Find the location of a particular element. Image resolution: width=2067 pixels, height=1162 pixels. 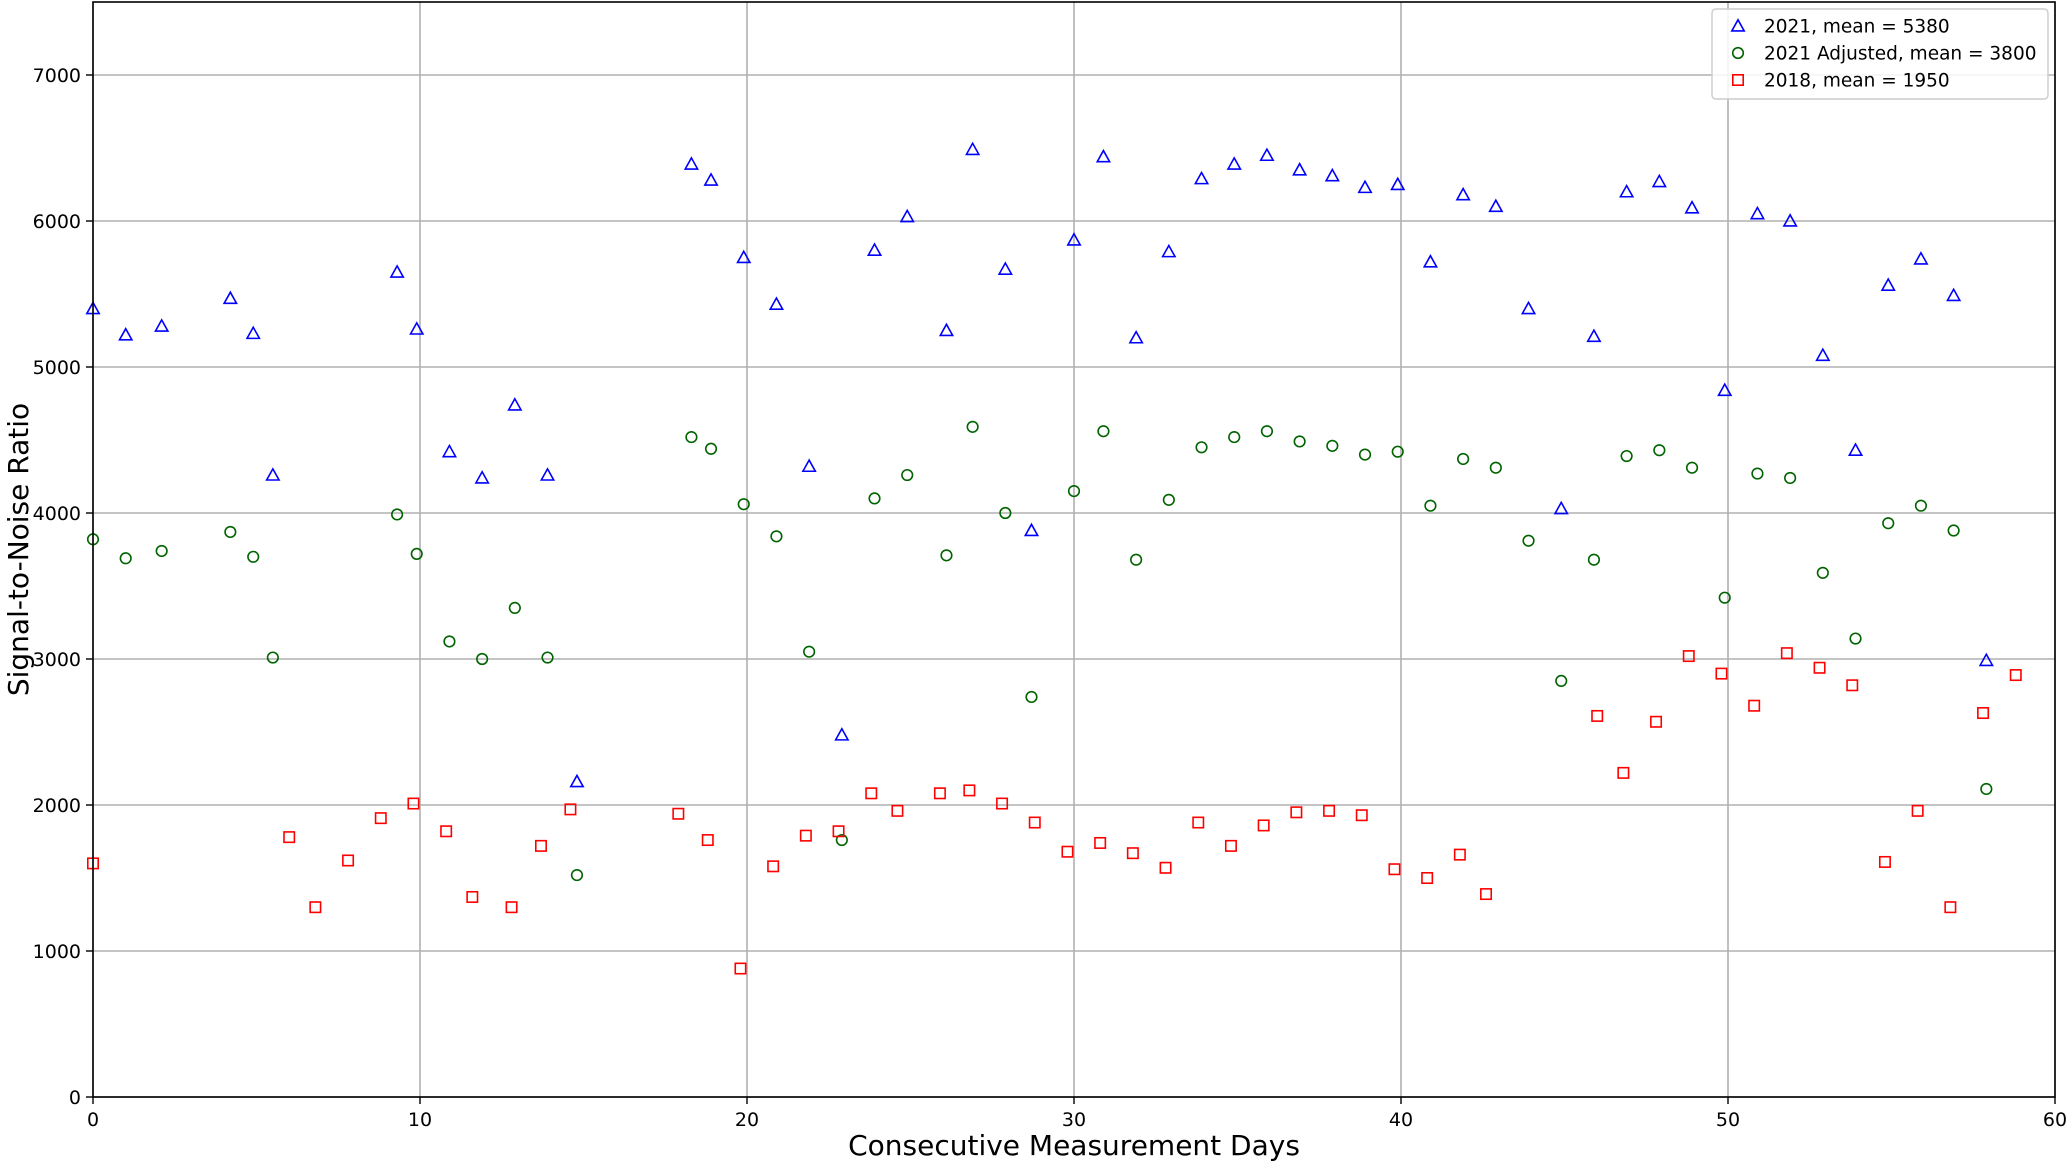

x-tick-label: 50 is located at coordinates (1728, 1120).